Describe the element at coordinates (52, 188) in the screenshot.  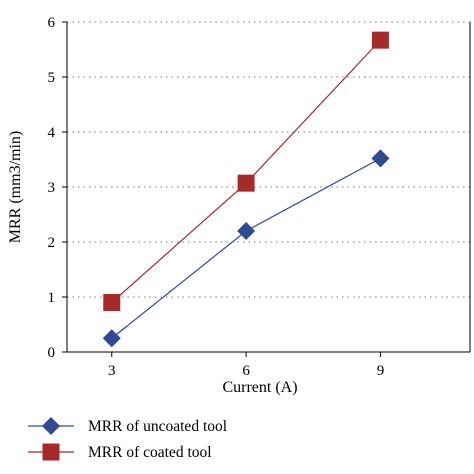
I see `y-tick-label: 3` at that location.